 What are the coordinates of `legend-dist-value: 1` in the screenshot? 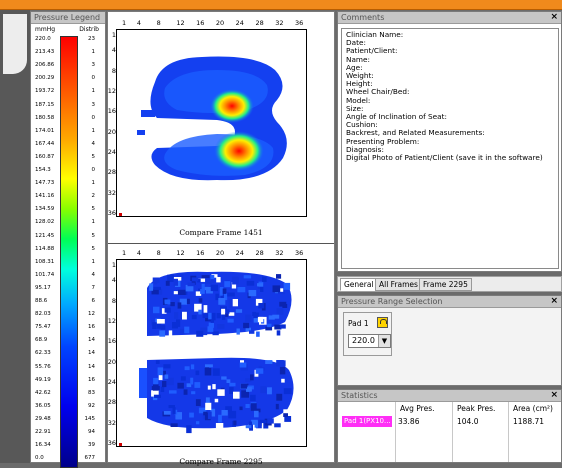 It's located at (93, 91).